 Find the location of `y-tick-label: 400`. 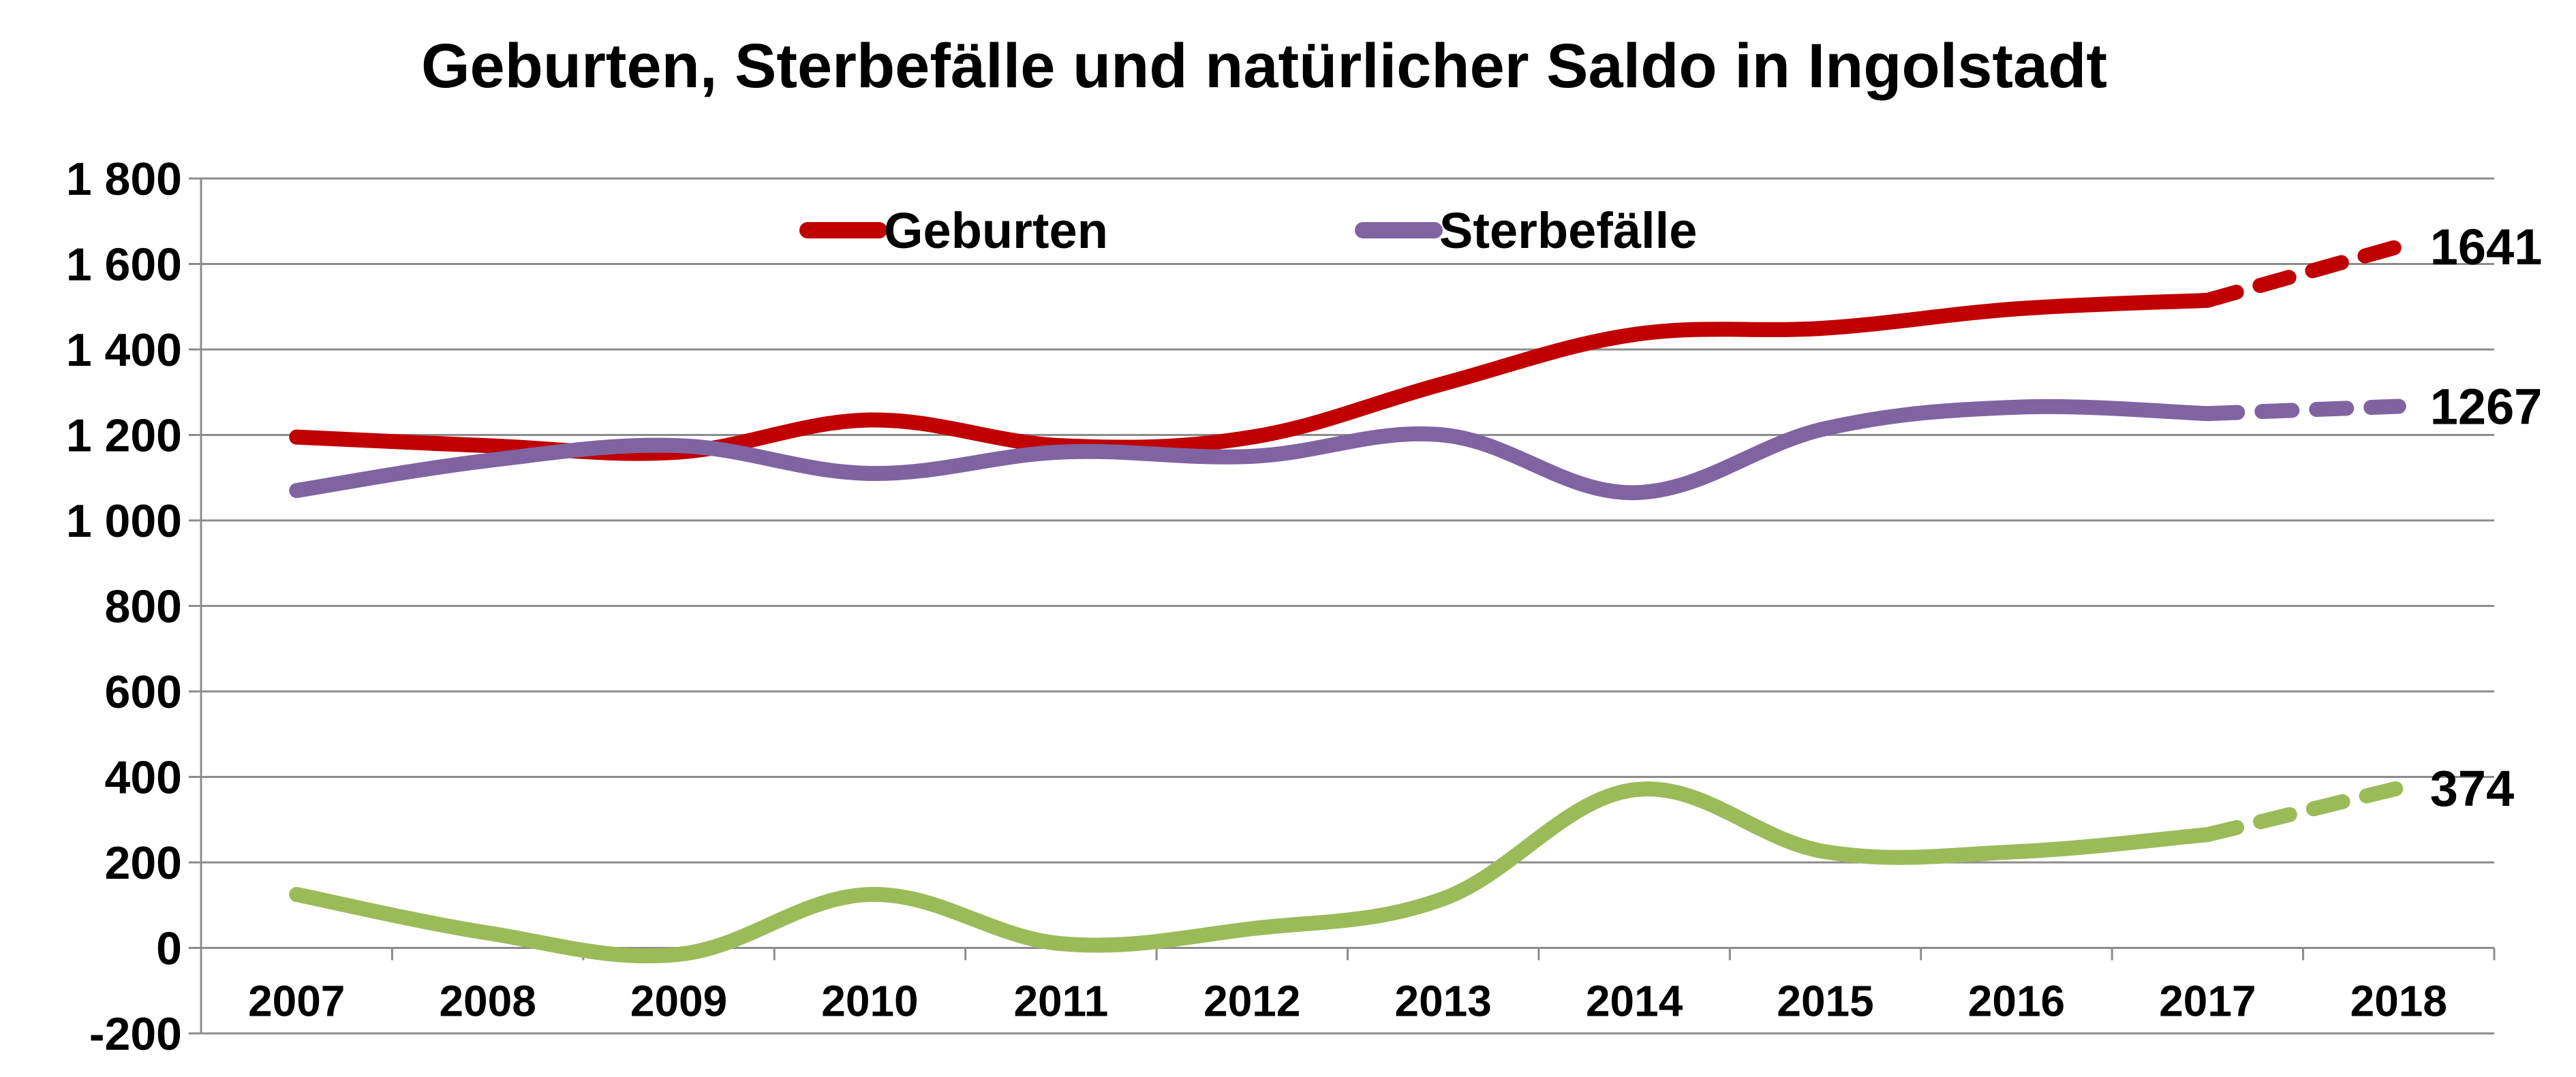

y-tick-label: 400 is located at coordinates (143, 778).